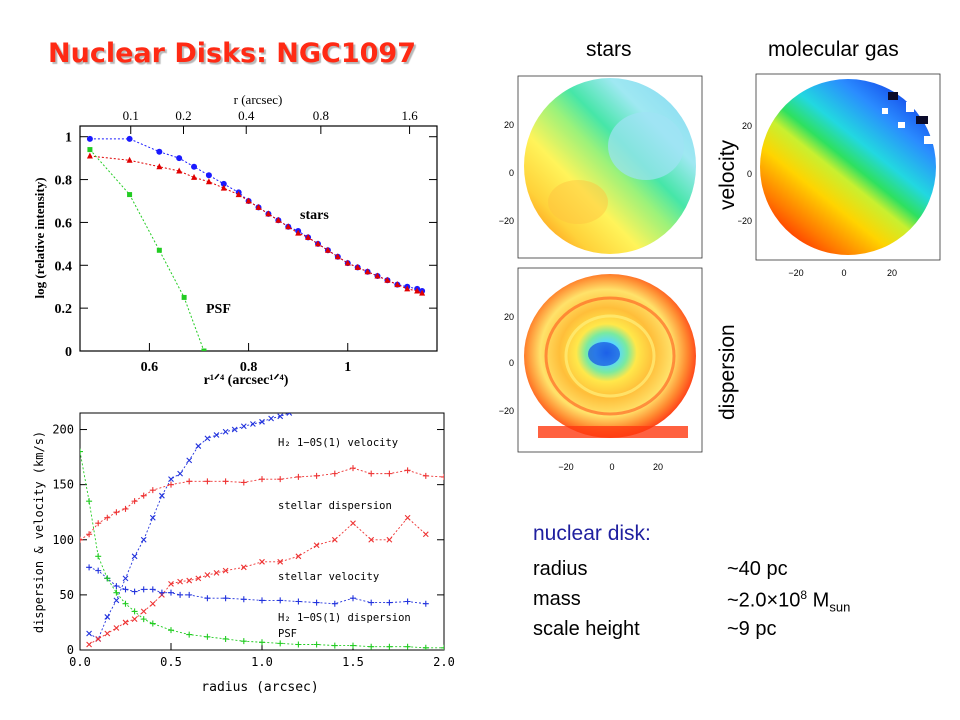 The height and width of the screenshot is (720, 960). Describe the element at coordinates (68, 138) in the screenshot. I see `chart1-y-tick-label: 1` at that location.